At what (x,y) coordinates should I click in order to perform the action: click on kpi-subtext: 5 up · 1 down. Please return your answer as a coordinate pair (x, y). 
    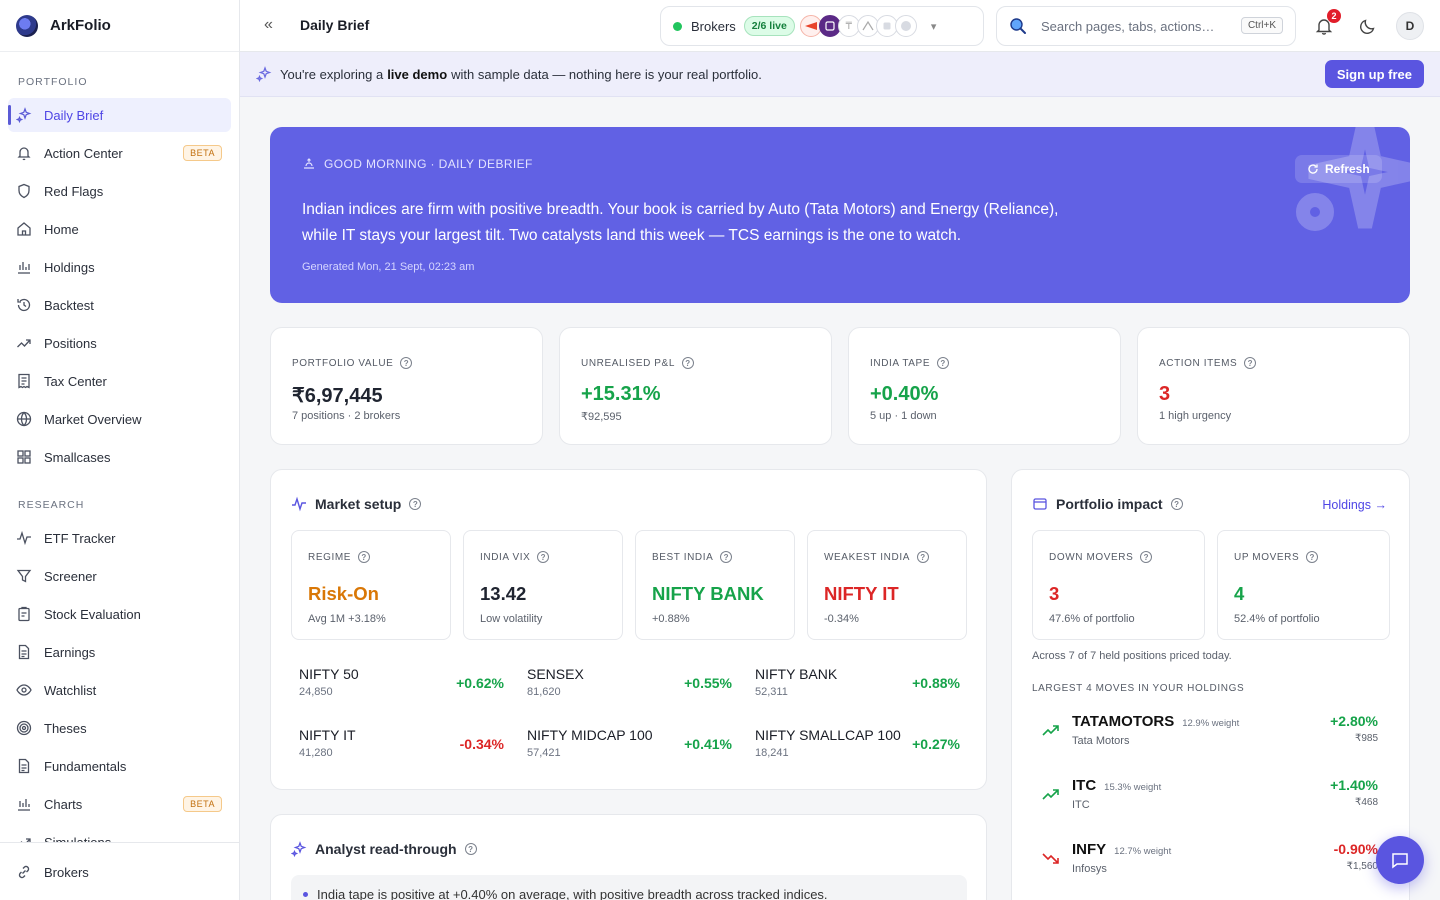
    Looking at the image, I should click on (903, 416).